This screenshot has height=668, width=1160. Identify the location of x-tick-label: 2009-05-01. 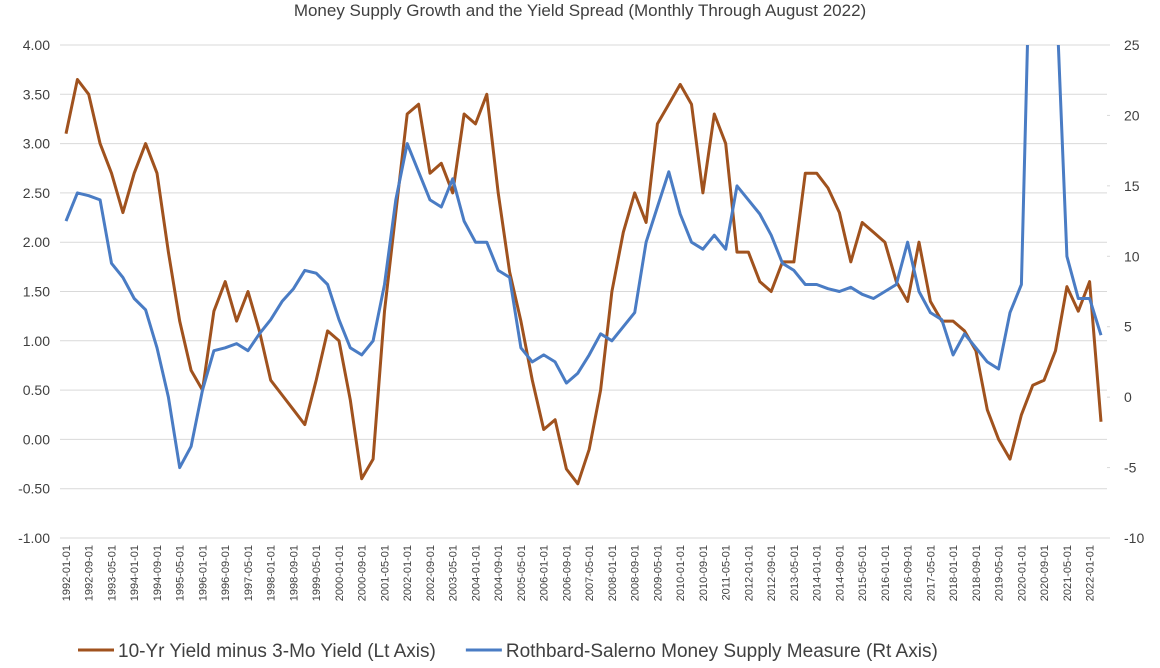
(658, 573).